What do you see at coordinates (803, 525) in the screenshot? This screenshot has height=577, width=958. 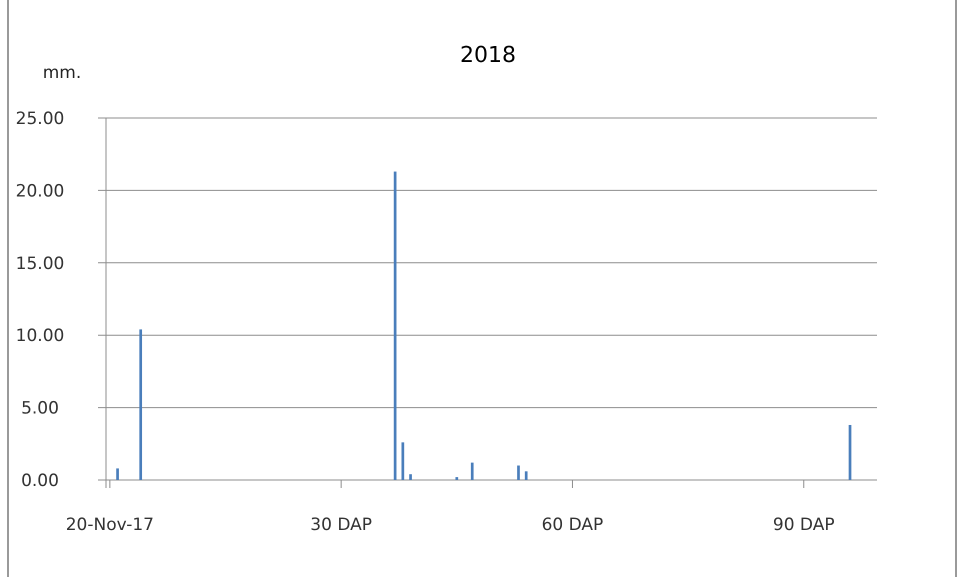 I see `x-tick-label: 90 DAP` at bounding box center [803, 525].